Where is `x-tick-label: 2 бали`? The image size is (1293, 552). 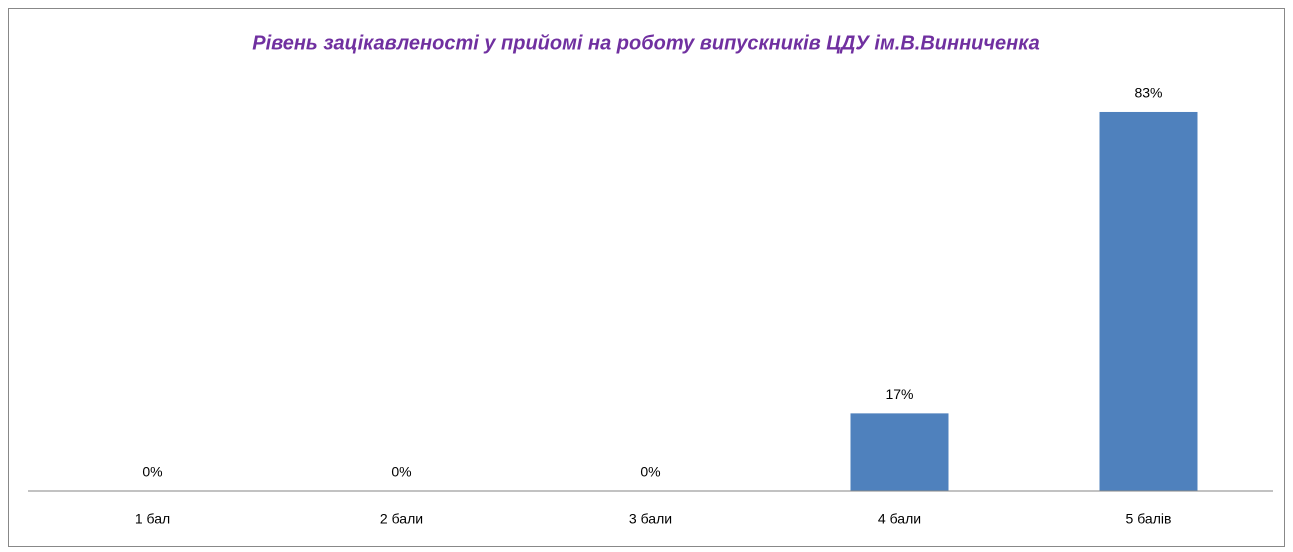 x-tick-label: 2 бали is located at coordinates (401, 519).